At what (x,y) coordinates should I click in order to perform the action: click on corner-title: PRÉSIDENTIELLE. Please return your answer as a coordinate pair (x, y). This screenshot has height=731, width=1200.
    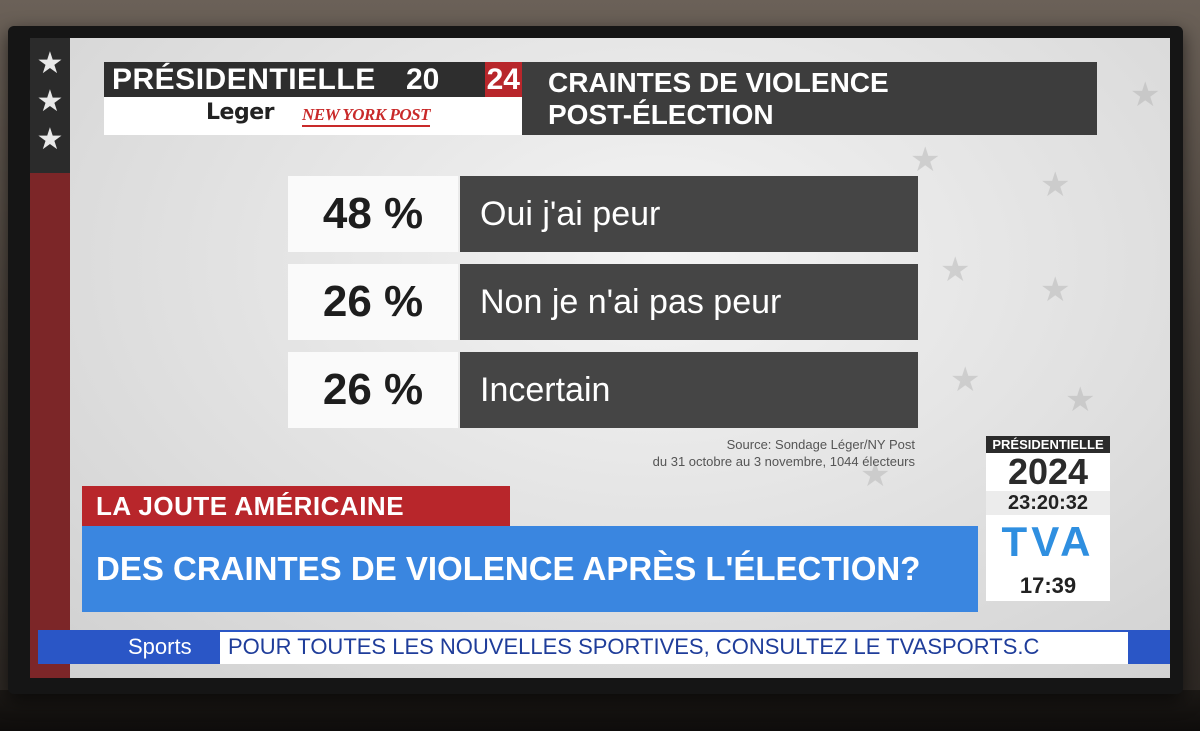
    Looking at the image, I should click on (1048, 444).